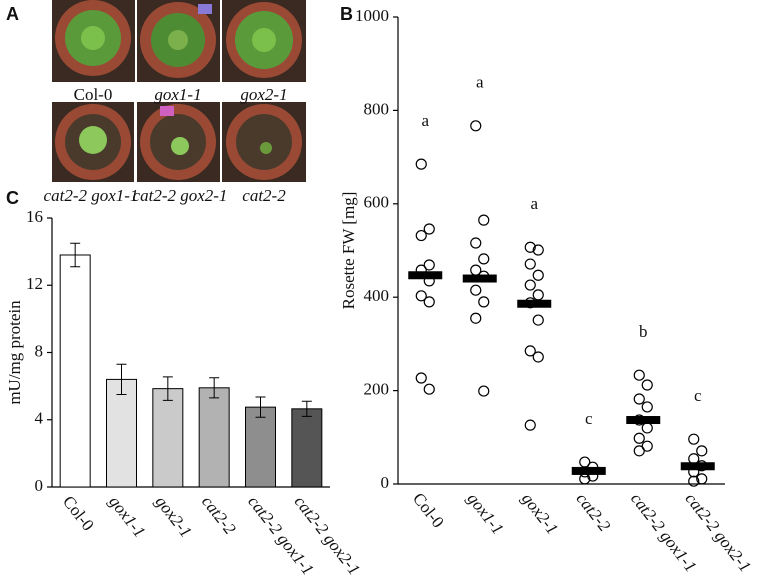  What do you see at coordinates (346, 14) in the screenshot?
I see `panel-label: B` at bounding box center [346, 14].